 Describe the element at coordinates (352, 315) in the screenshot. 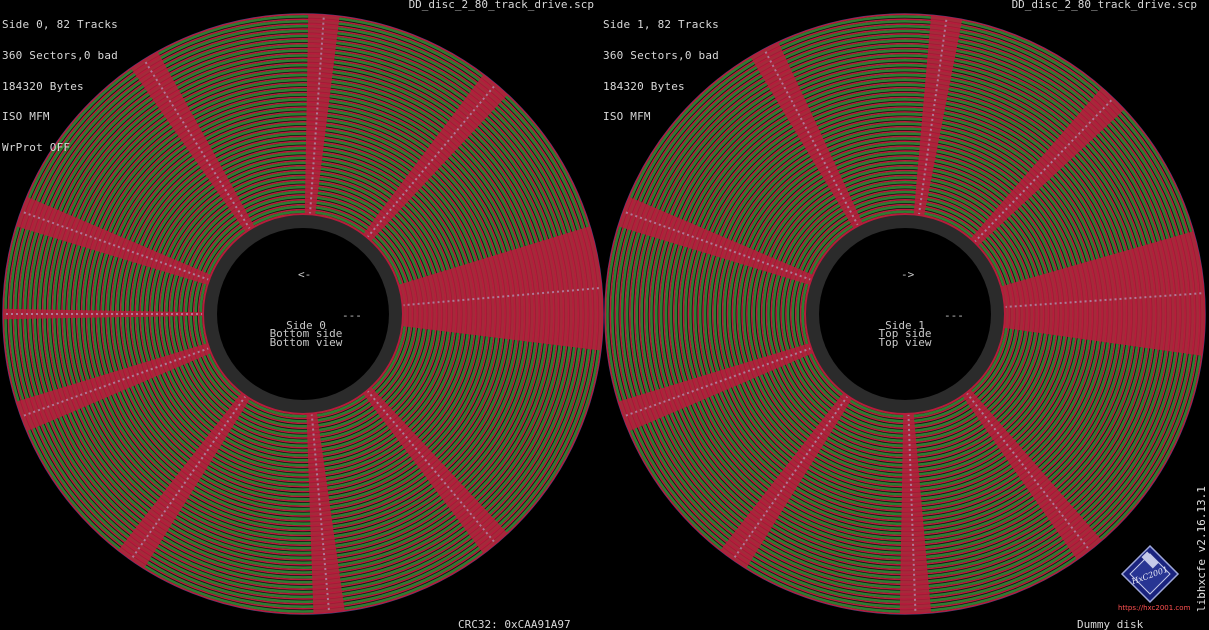

I see `side0-index-dashes: ---` at that location.